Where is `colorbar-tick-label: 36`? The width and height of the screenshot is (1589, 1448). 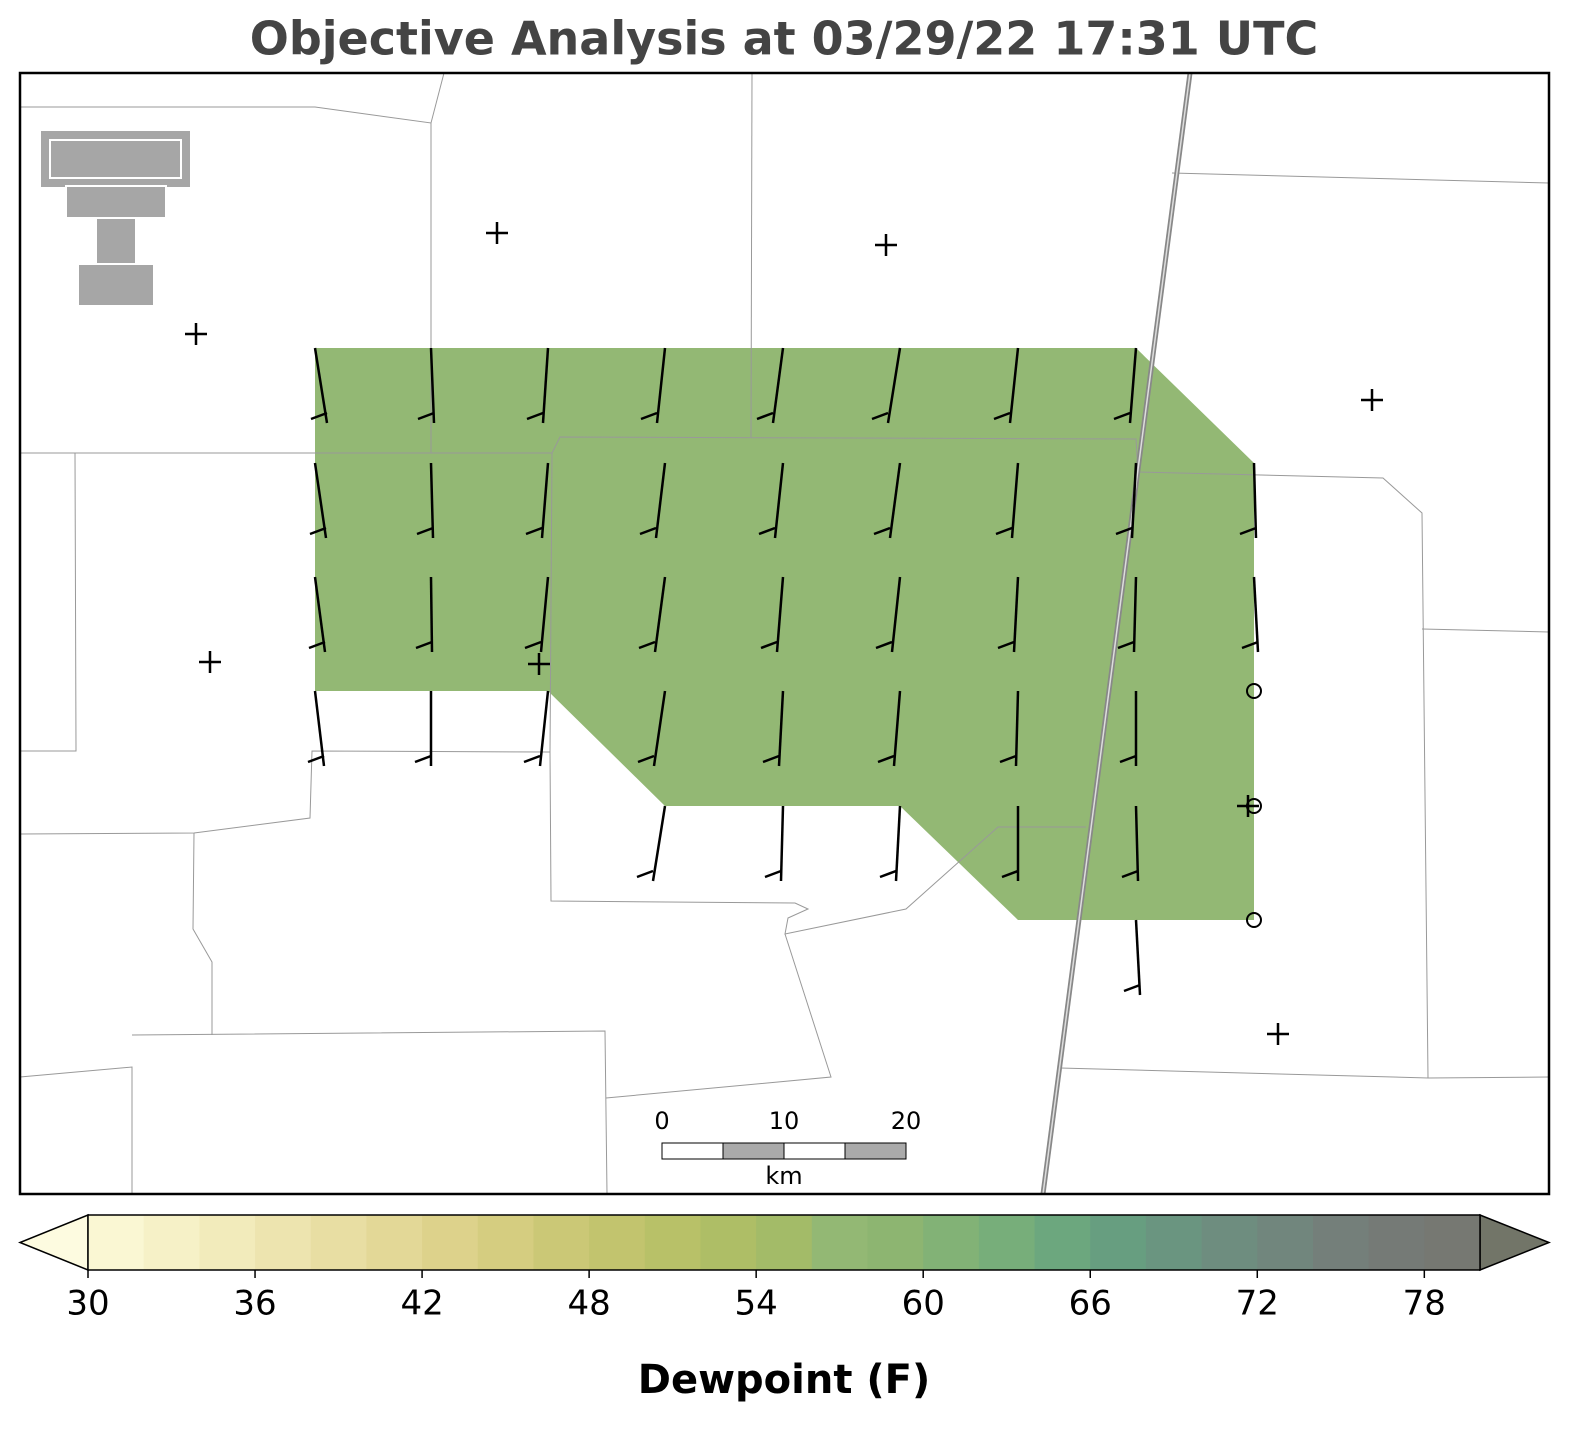
colorbar-tick-label: 36 is located at coordinates (254, 1304).